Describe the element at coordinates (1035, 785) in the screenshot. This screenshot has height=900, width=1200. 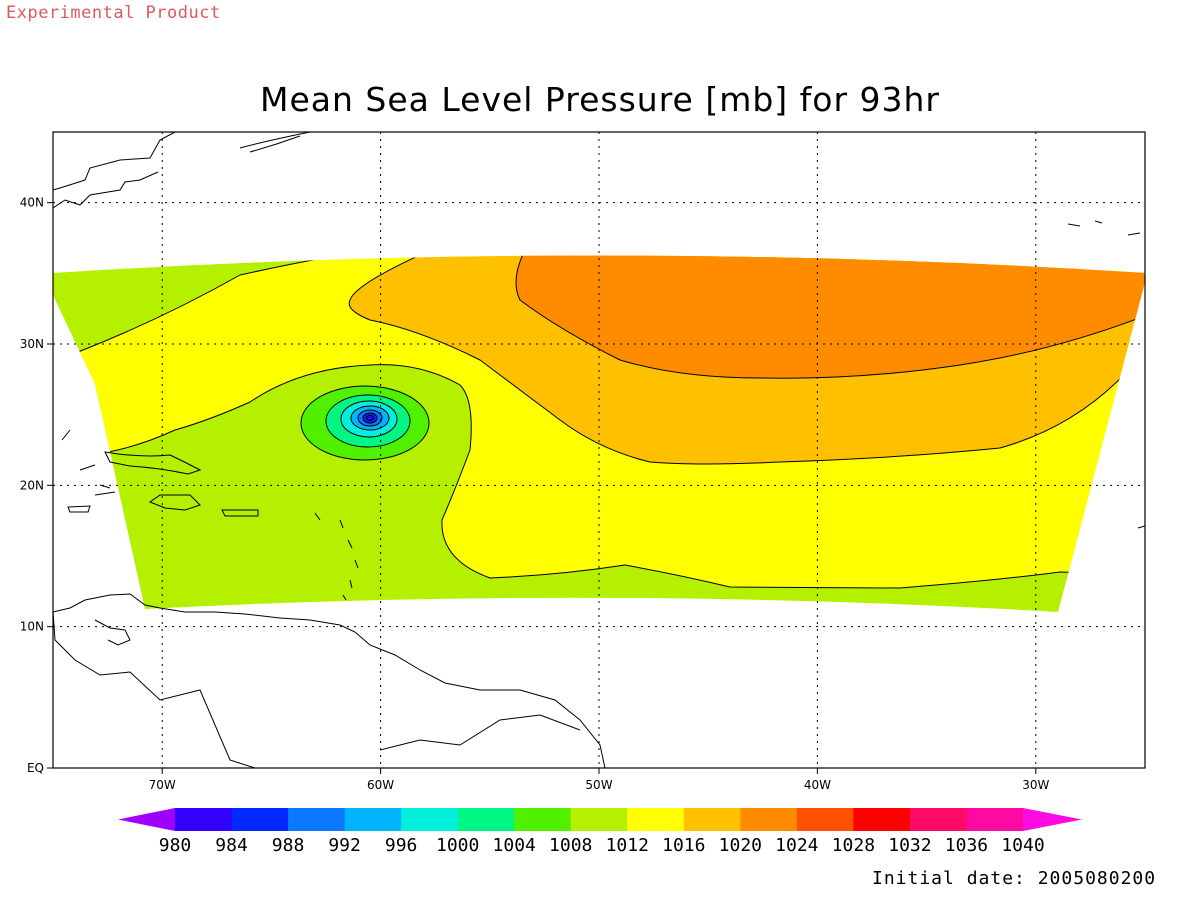
I see `lon-label-30W: 30W` at that location.